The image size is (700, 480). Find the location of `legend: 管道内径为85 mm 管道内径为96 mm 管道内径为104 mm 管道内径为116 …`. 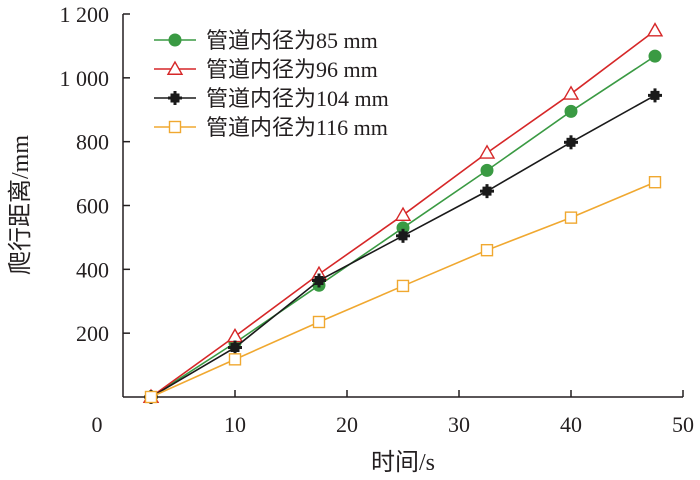

legend: 管道内径为85 mm 管道内径为96 mm 管道内径为104 mm 管道内径为116 … is located at coordinates (271, 84).